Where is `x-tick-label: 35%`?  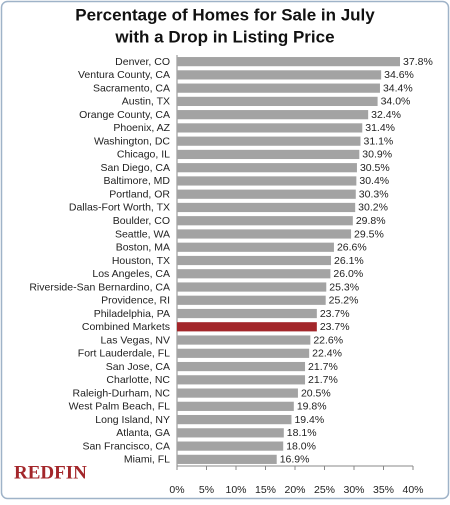
x-tick-label: 35% is located at coordinates (383, 490).